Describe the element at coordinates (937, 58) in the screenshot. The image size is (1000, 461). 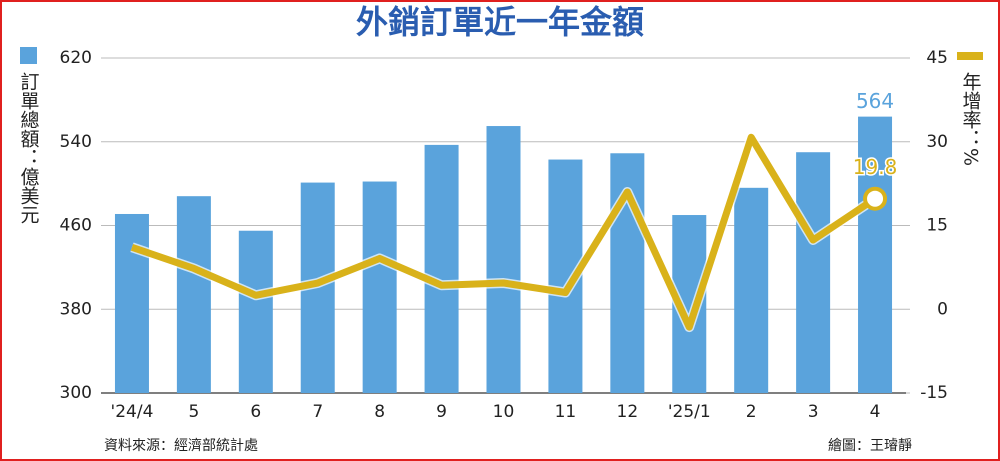
I see `y2-tick-label: 45` at that location.